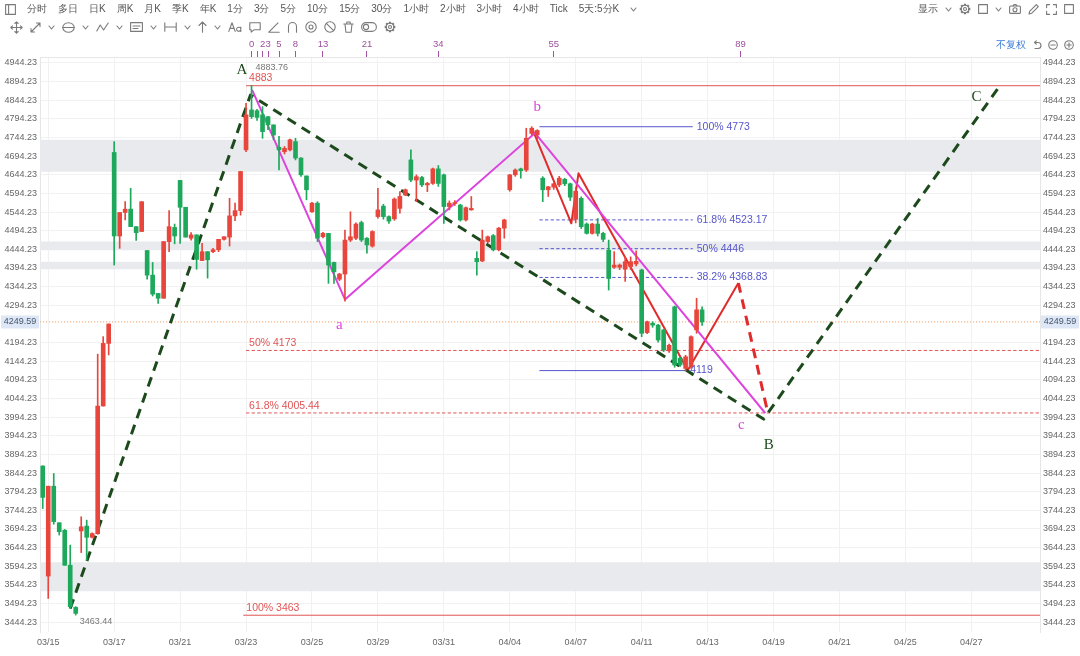 The width and height of the screenshot is (1080, 656). Describe the element at coordinates (732, 218) in the screenshot. I see `data-label: 61.8% 4523.17` at that location.